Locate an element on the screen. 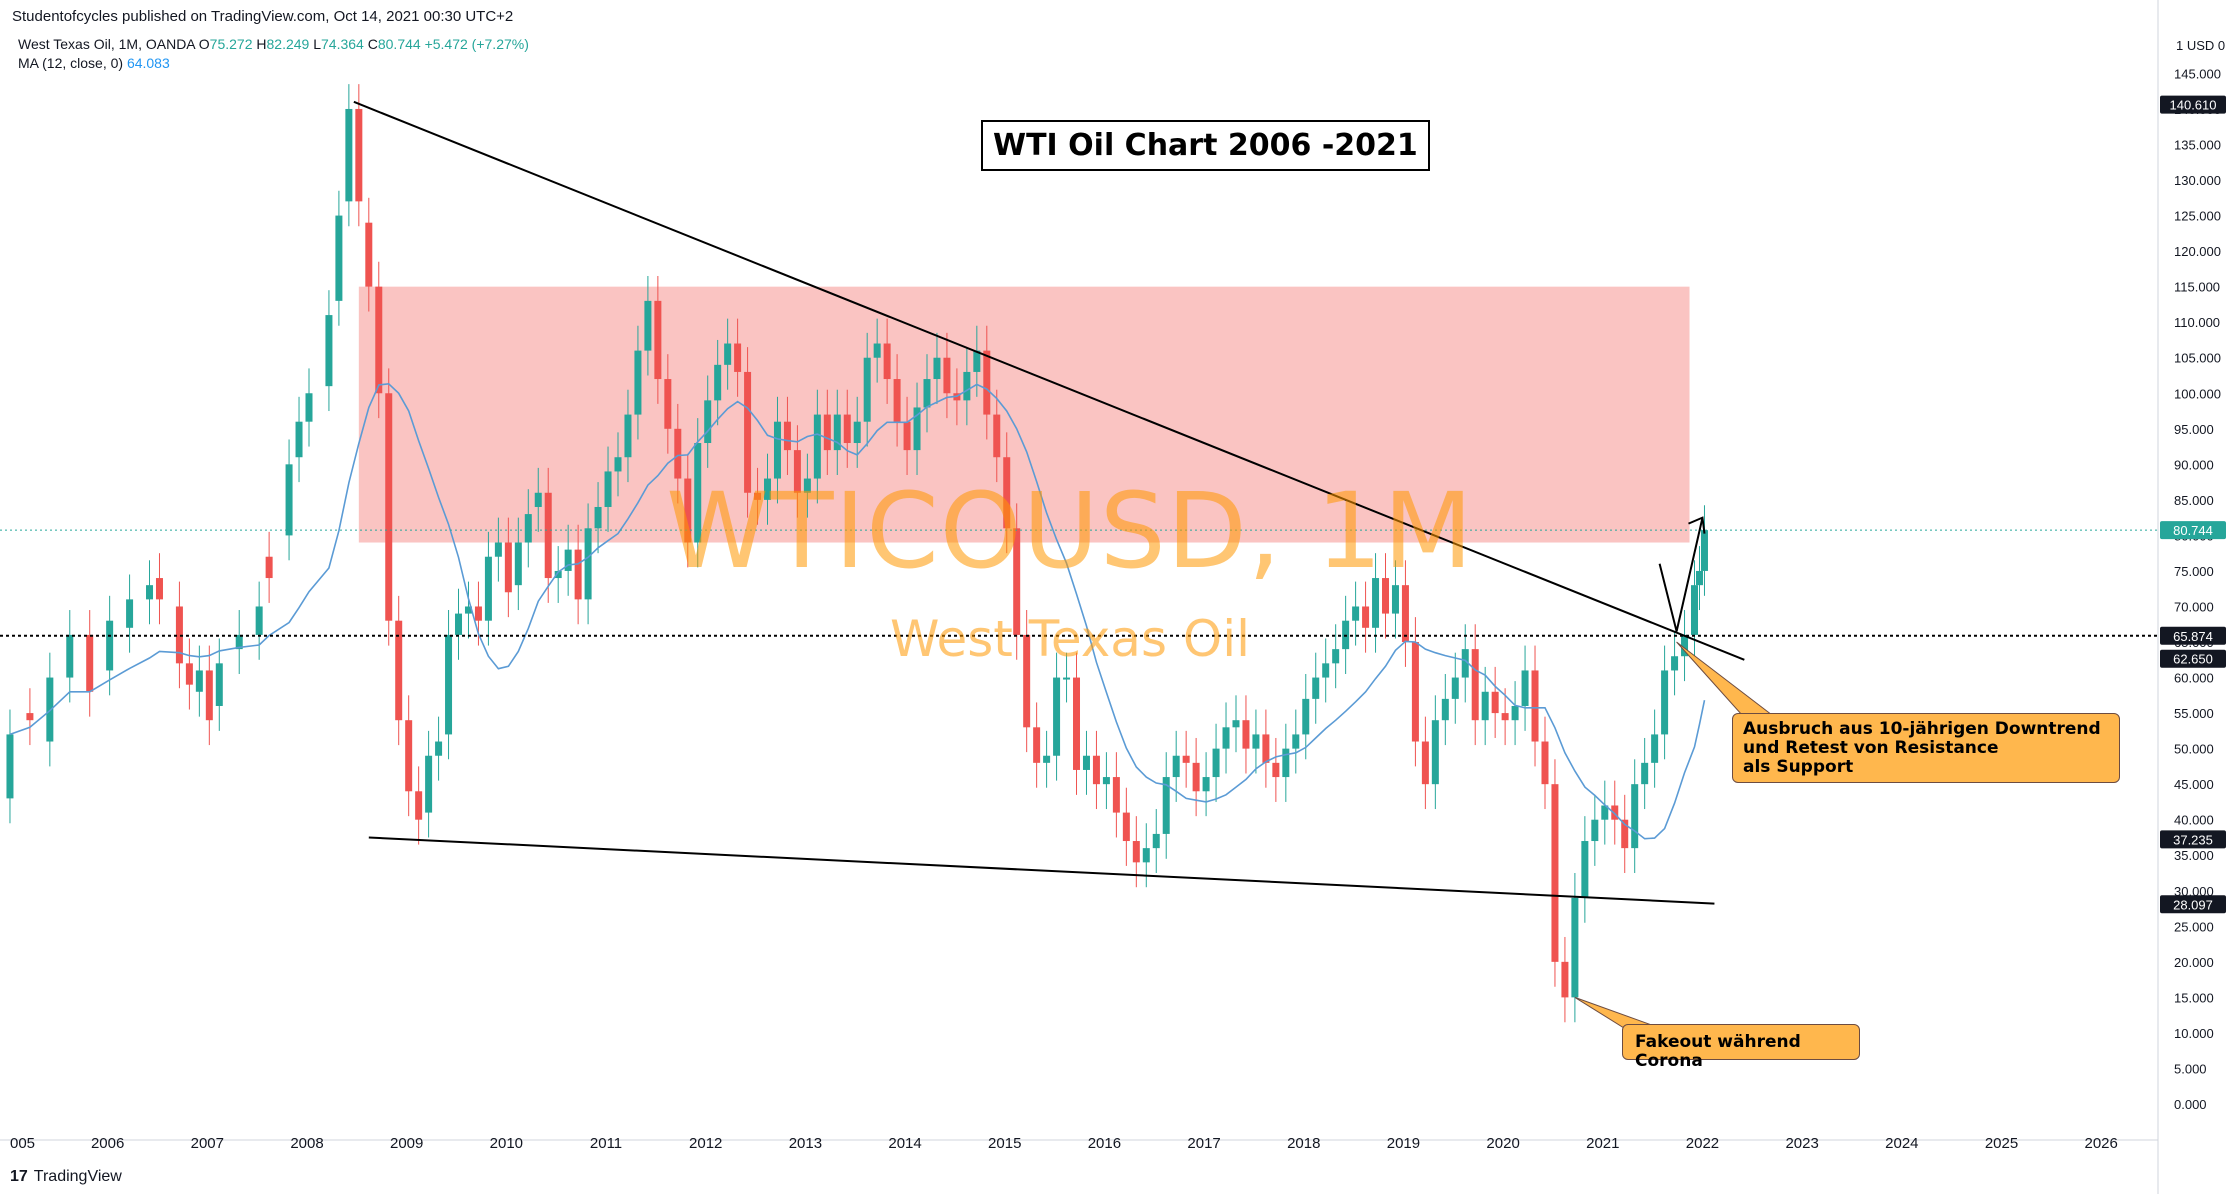 Image resolution: width=2232 pixels, height=1194 pixels. legend-ma: MA (12, close, 0) 64.083 is located at coordinates (94, 63).